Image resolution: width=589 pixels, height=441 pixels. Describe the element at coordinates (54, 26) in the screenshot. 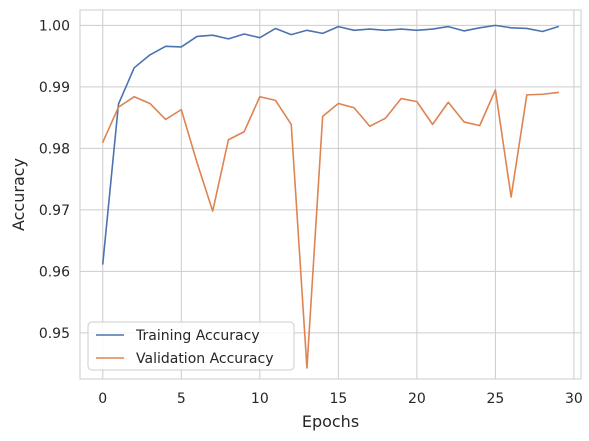

I see `y-tick-label: 1.00` at that location.